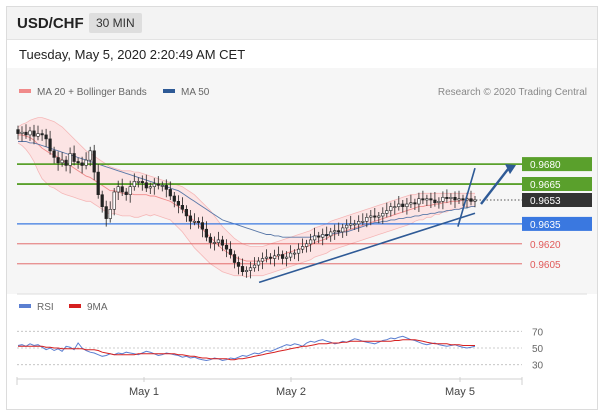 Image resolution: width=604 pixels, height=416 pixels. What do you see at coordinates (144, 392) in the screenshot?
I see `x-tick-label: May 1` at bounding box center [144, 392].